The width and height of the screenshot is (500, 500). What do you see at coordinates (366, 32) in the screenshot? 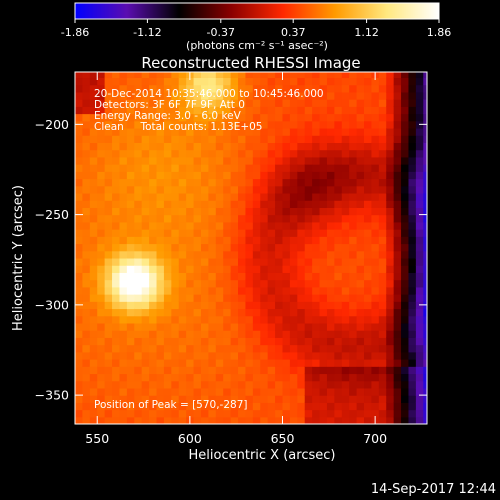
I see `colorbar-tick-label: 1.12` at bounding box center [366, 32].